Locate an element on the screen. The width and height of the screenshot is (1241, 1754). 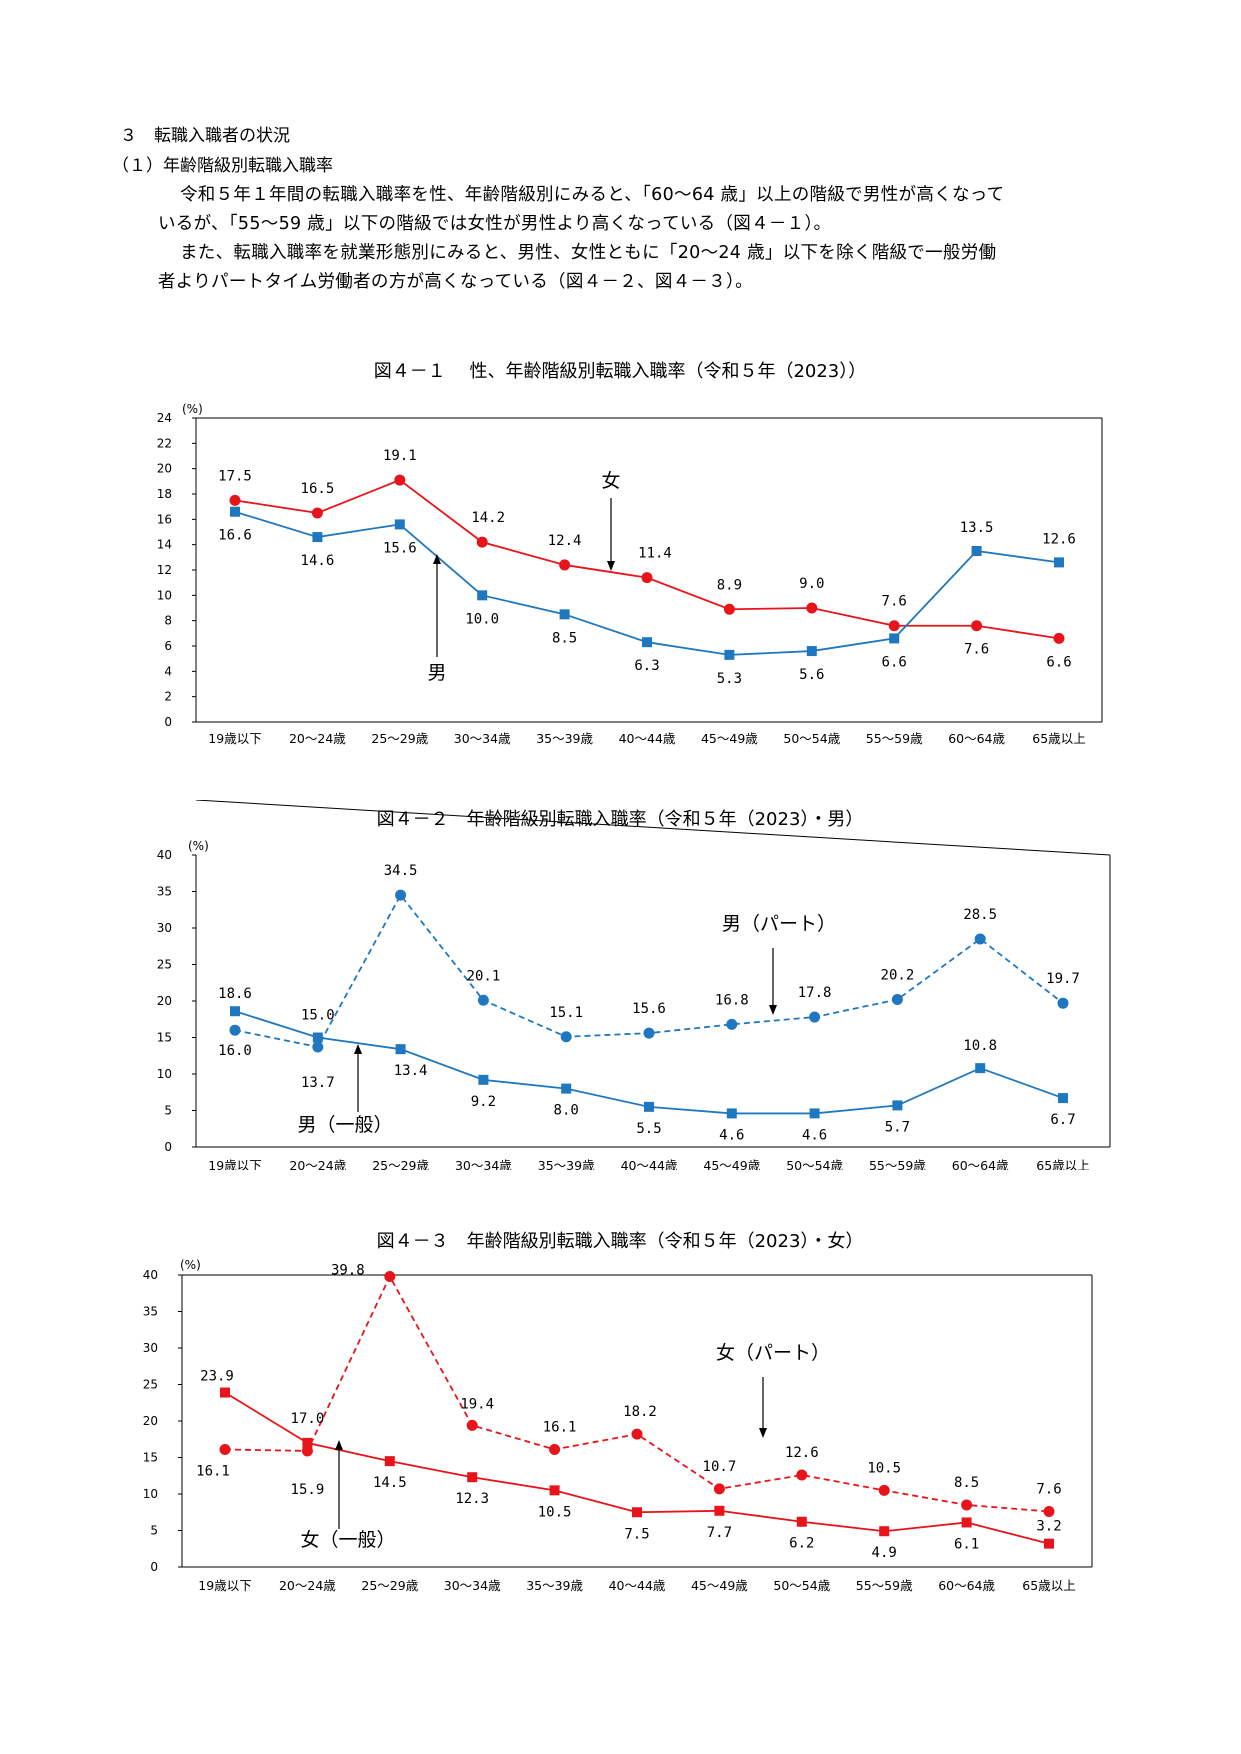
annotation-male: 男 is located at coordinates (436, 673).